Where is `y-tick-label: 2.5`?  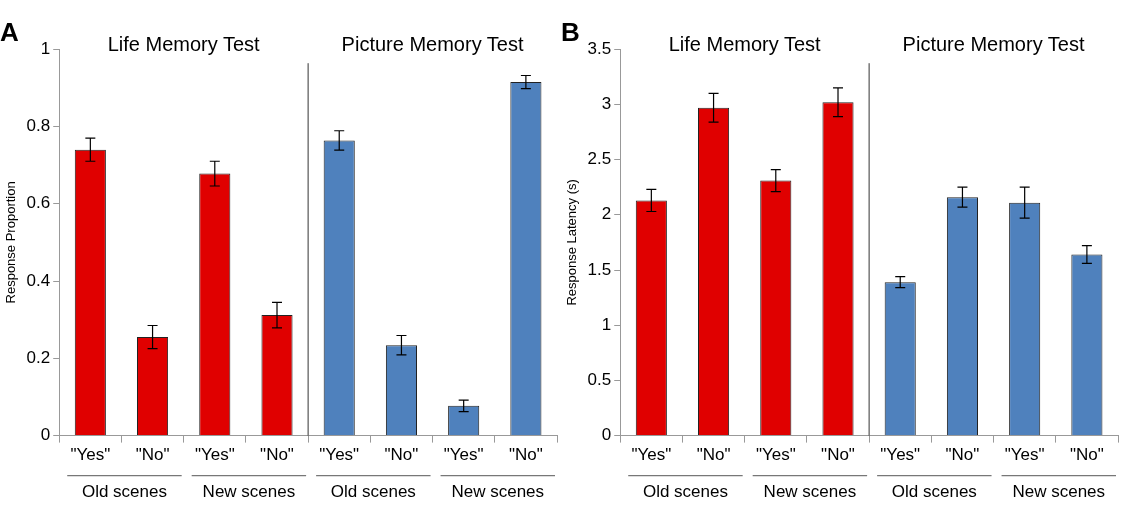
y-tick-label: 2.5 is located at coordinates (599, 159).